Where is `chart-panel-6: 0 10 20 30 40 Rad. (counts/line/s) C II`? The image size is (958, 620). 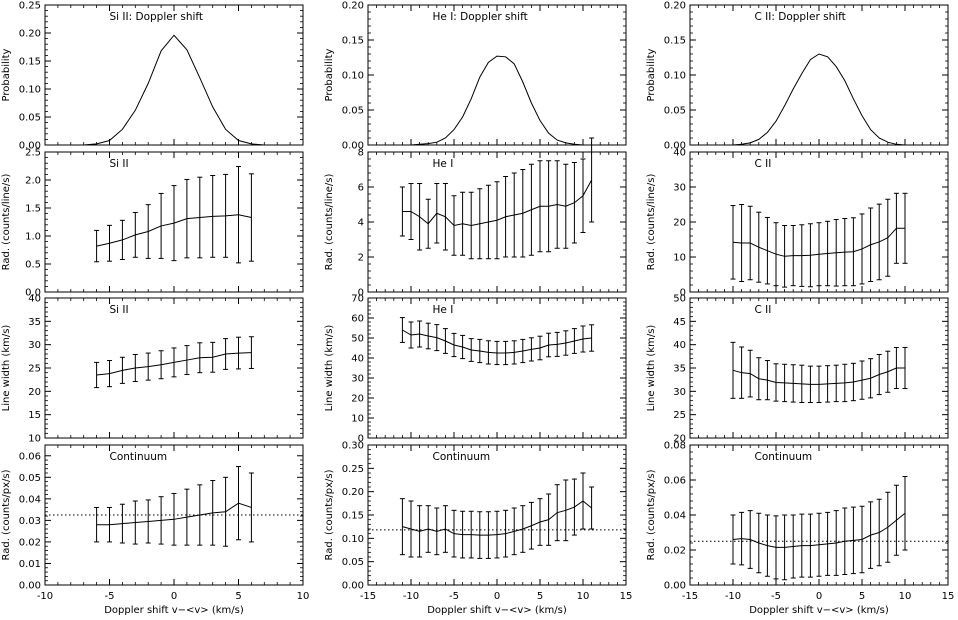
chart-panel-6: 0 10 20 30 40 Rad. (counts/line/s) C II is located at coordinates (797, 223).